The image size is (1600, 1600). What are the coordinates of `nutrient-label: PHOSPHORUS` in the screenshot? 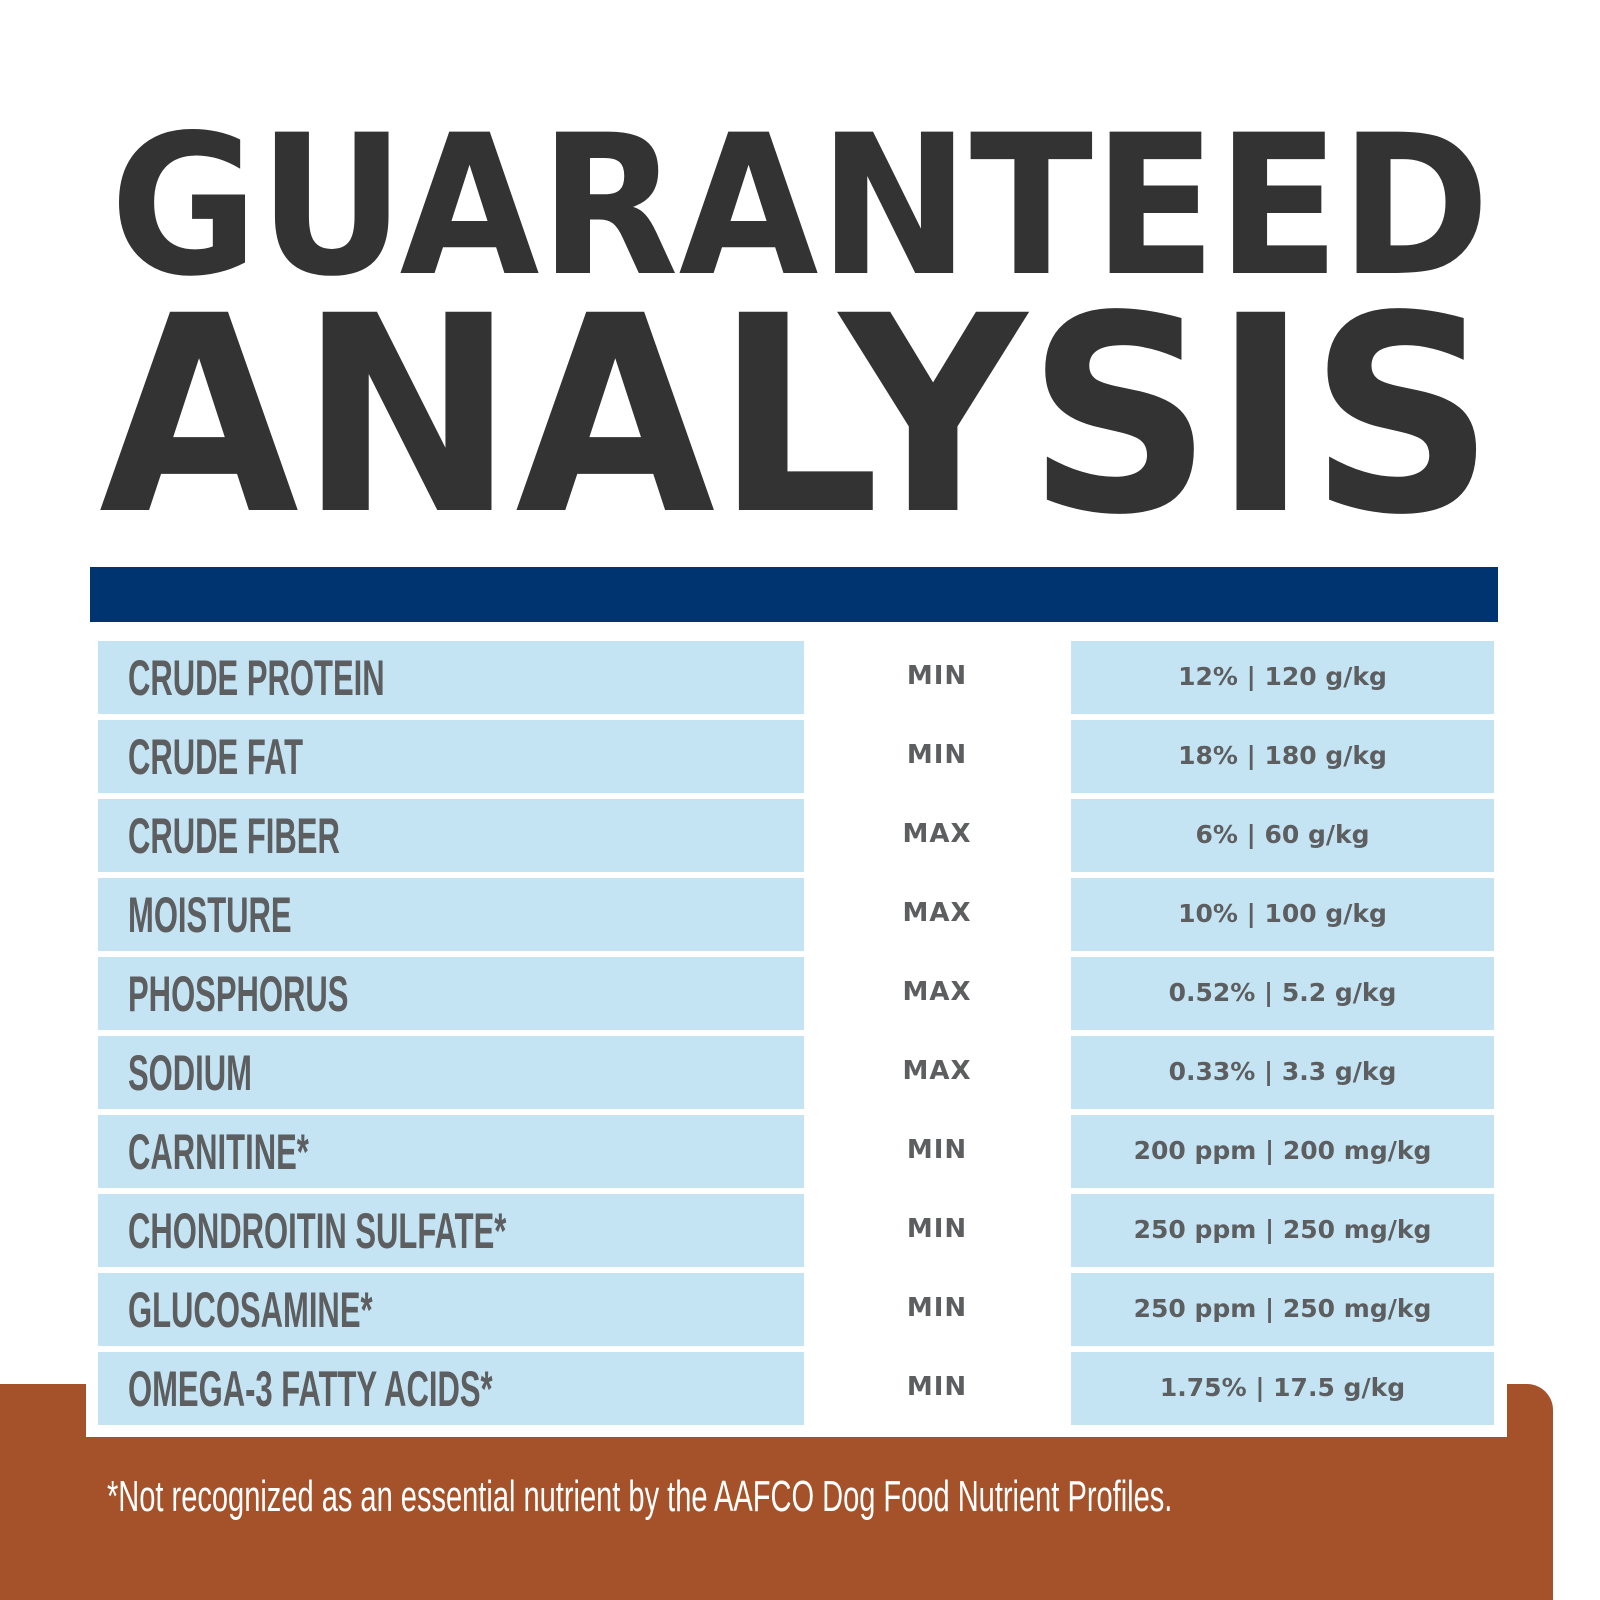 It's located at (238, 994).